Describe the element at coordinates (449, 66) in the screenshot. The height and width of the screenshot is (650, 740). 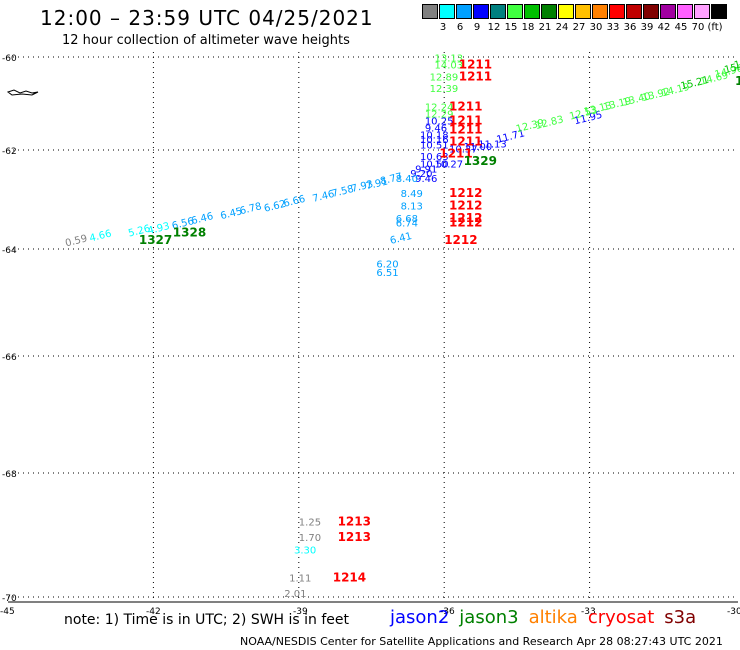
I see `wave-height-value: 14.03` at that location.